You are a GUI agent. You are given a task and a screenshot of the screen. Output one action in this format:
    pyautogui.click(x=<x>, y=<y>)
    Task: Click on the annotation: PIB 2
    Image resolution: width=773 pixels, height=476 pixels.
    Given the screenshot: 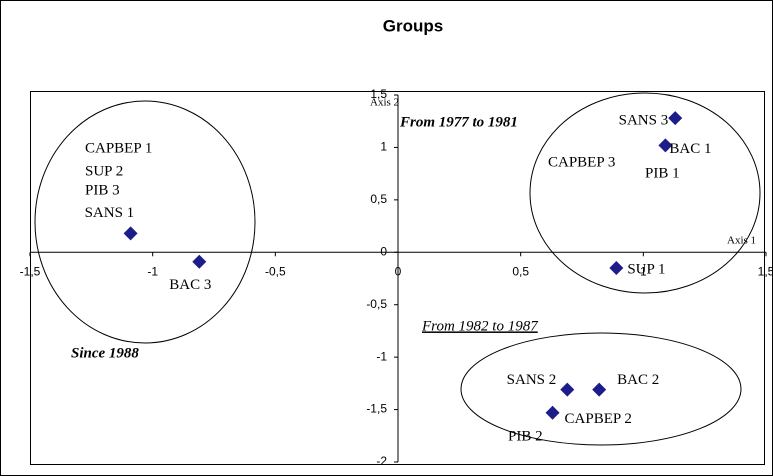 What is the action you would take?
    pyautogui.click(x=525, y=436)
    